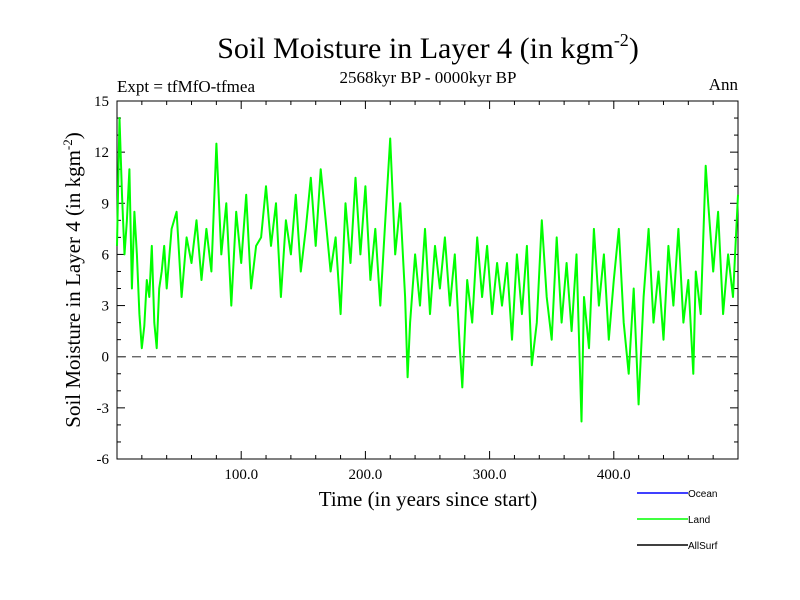 The image size is (800, 600). What do you see at coordinates (724, 84) in the screenshot?
I see `subtitle-right: Ann` at bounding box center [724, 84].